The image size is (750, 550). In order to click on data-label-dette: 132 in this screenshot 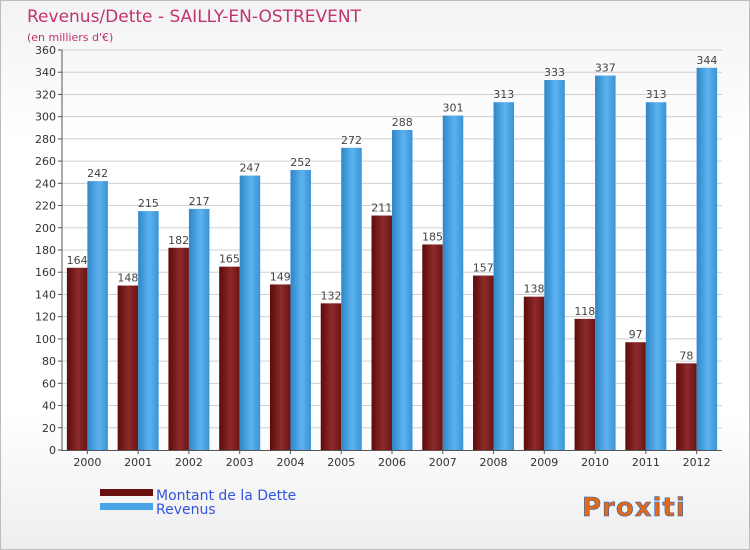, I will do `click(330, 295)`.